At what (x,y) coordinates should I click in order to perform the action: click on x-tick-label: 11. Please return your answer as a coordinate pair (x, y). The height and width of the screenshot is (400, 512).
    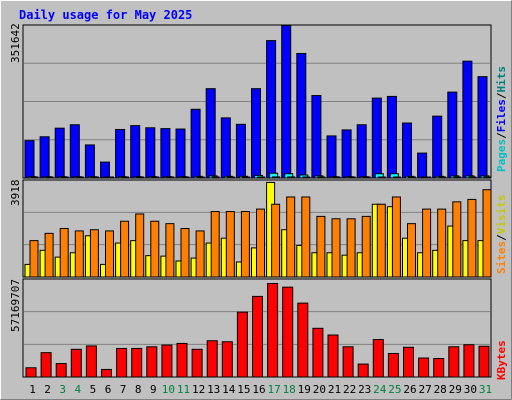
    Looking at the image, I should click on (183, 389).